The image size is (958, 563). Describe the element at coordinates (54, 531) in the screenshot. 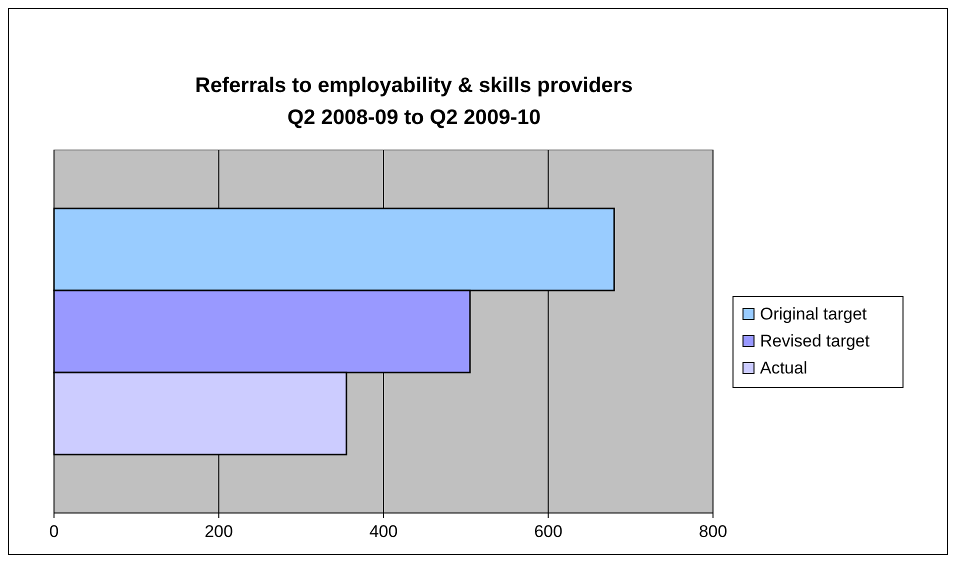

I see `x-tick-label: 0` at that location.